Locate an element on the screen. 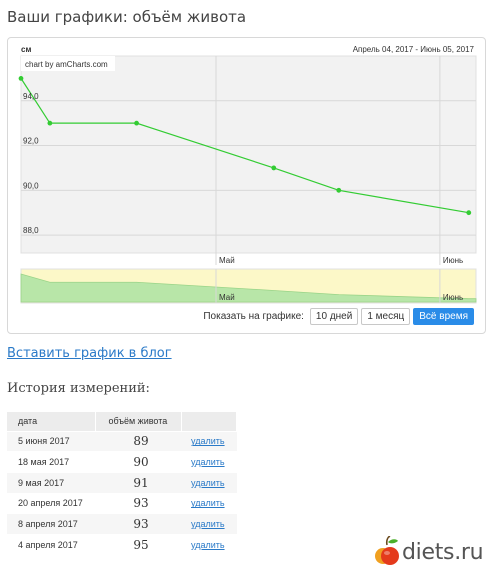 This screenshot has height=578, width=500. unit-label: см is located at coordinates (26, 49).